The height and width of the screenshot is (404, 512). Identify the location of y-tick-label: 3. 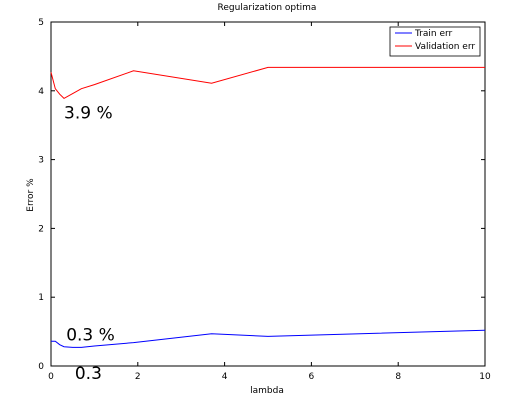
(41, 161).